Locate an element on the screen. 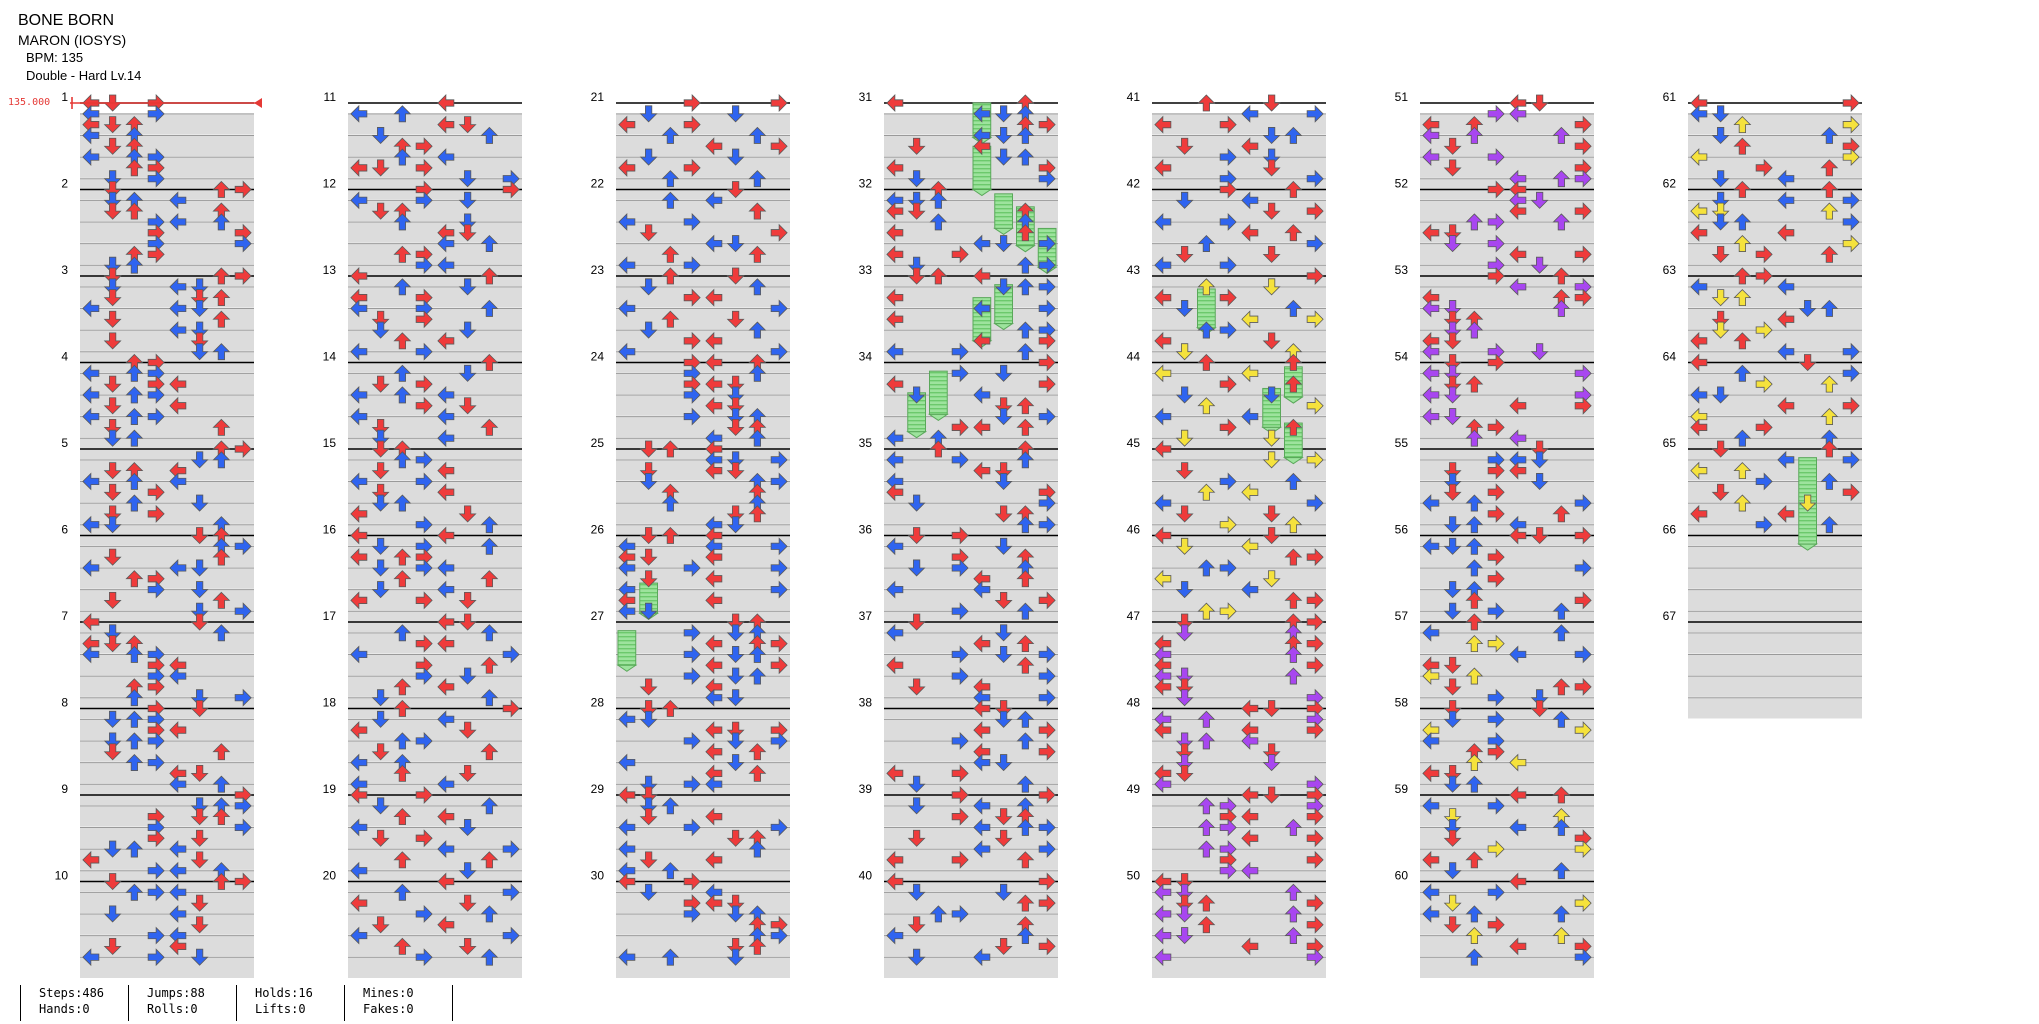 The height and width of the screenshot is (1024, 2039). measure-34: 34 is located at coordinates (958, 404).